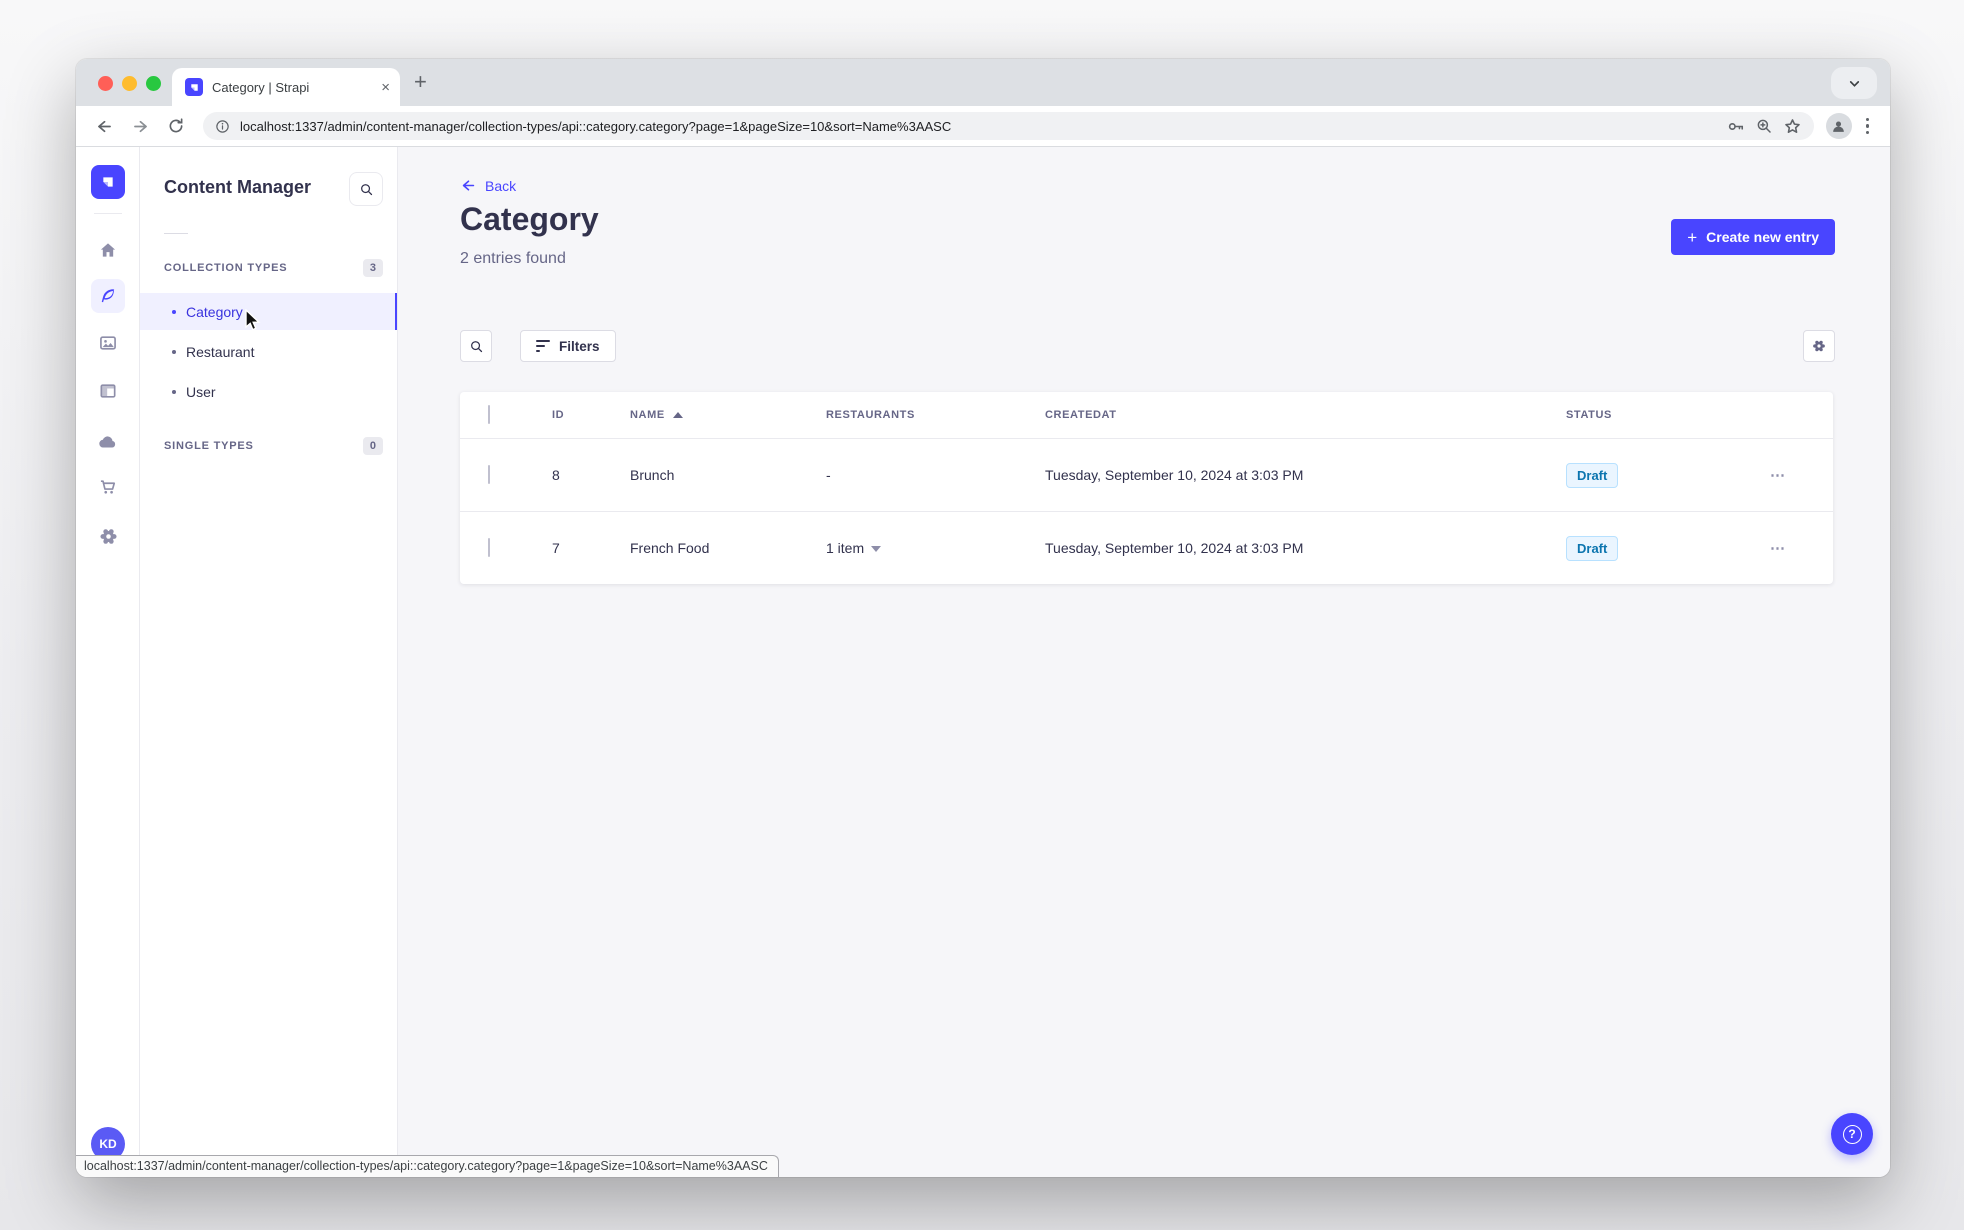 This screenshot has height=1230, width=1964. I want to click on minimize-window-button, so click(129, 83).